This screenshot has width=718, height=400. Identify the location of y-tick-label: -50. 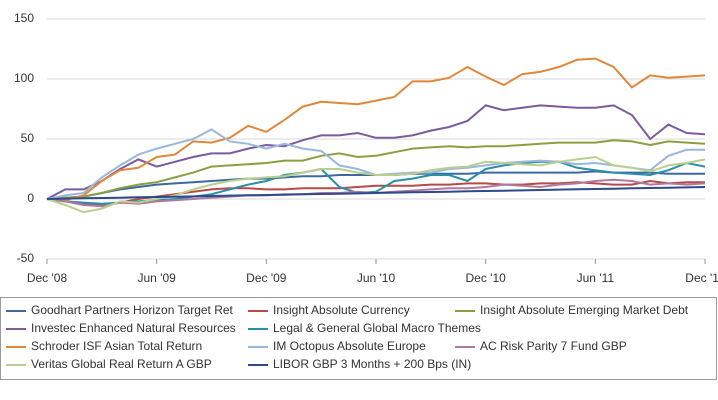
(26, 258).